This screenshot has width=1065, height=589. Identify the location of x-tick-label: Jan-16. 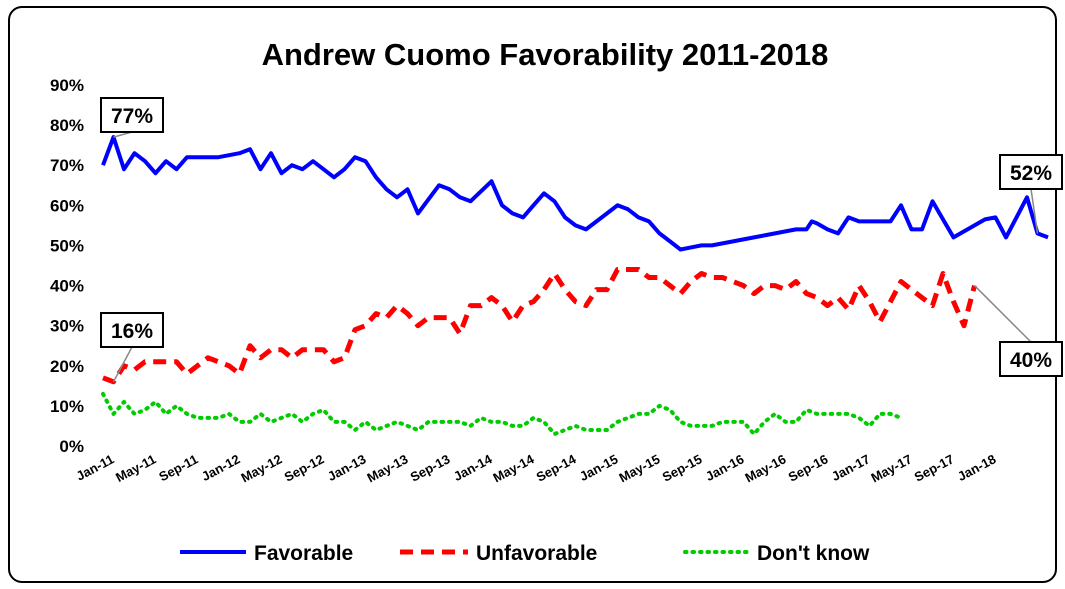
(724, 467).